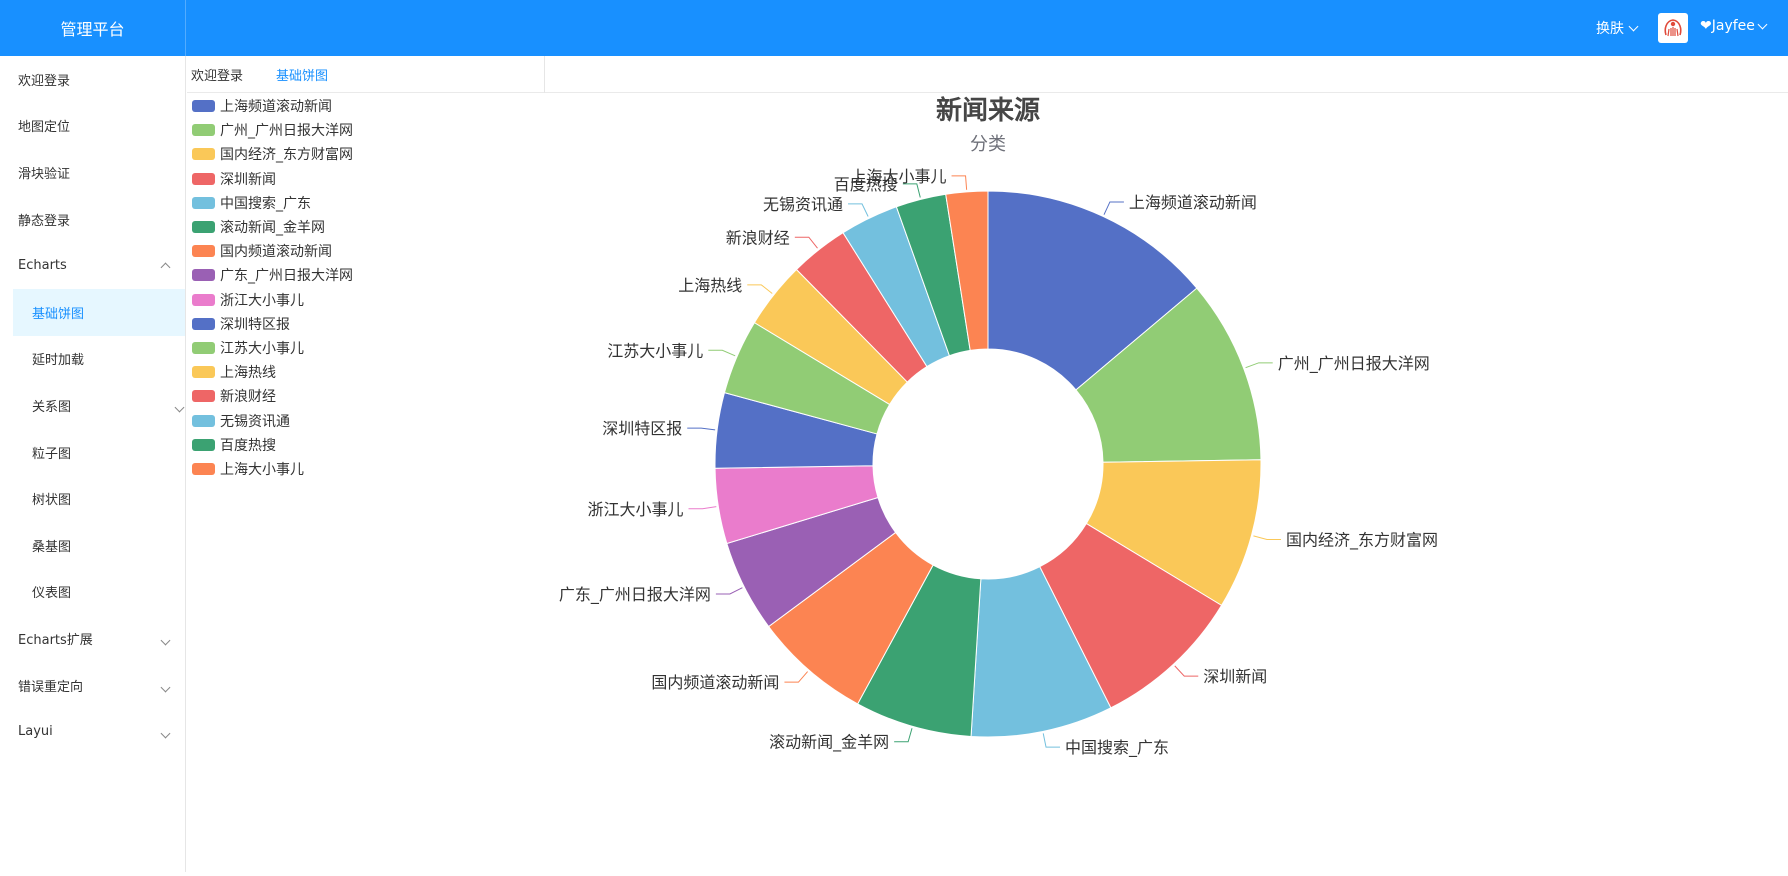  I want to click on sidebar-item-tree: 树状图, so click(92, 498).